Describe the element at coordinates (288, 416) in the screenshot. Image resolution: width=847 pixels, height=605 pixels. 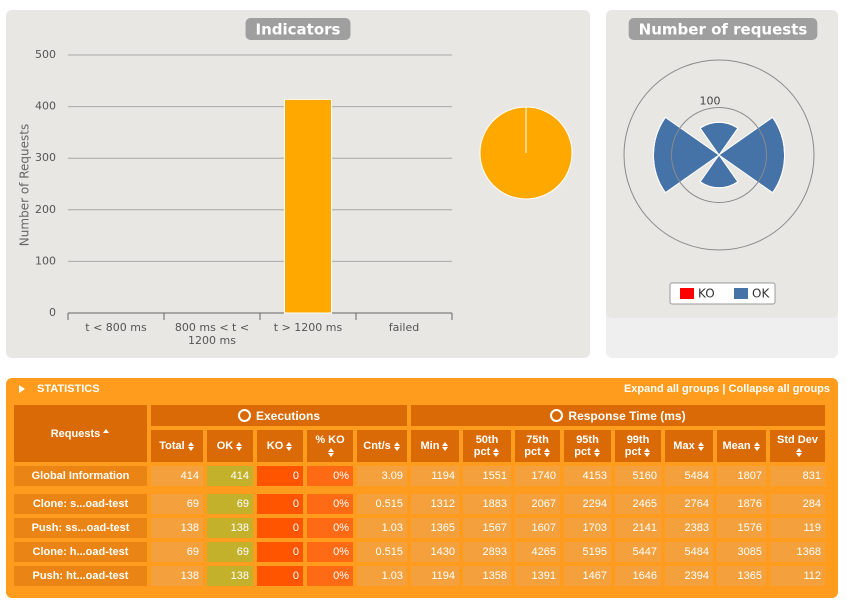
I see `group-header-text: Executions` at that location.